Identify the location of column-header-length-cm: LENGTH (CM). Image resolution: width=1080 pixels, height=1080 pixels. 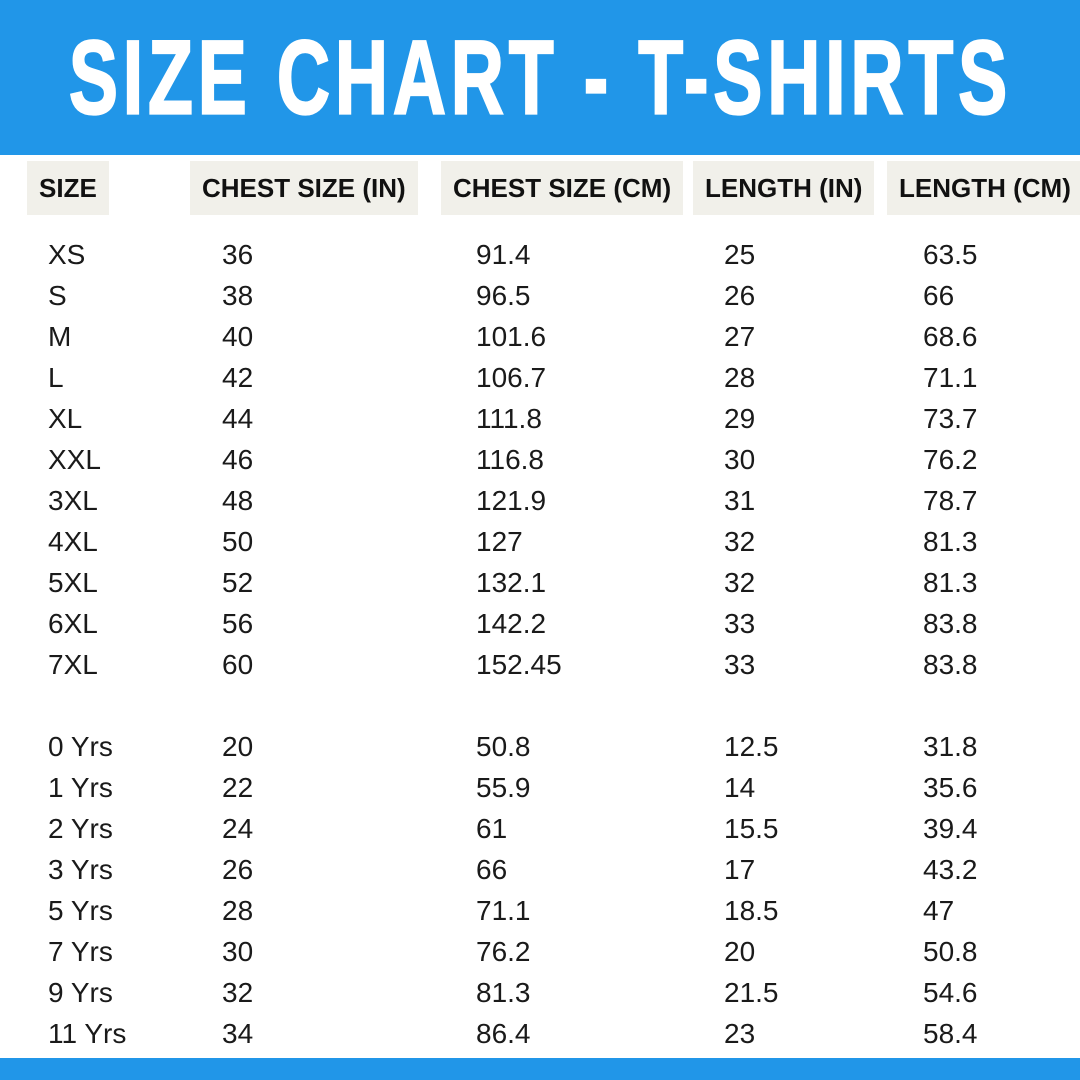
(977, 187).